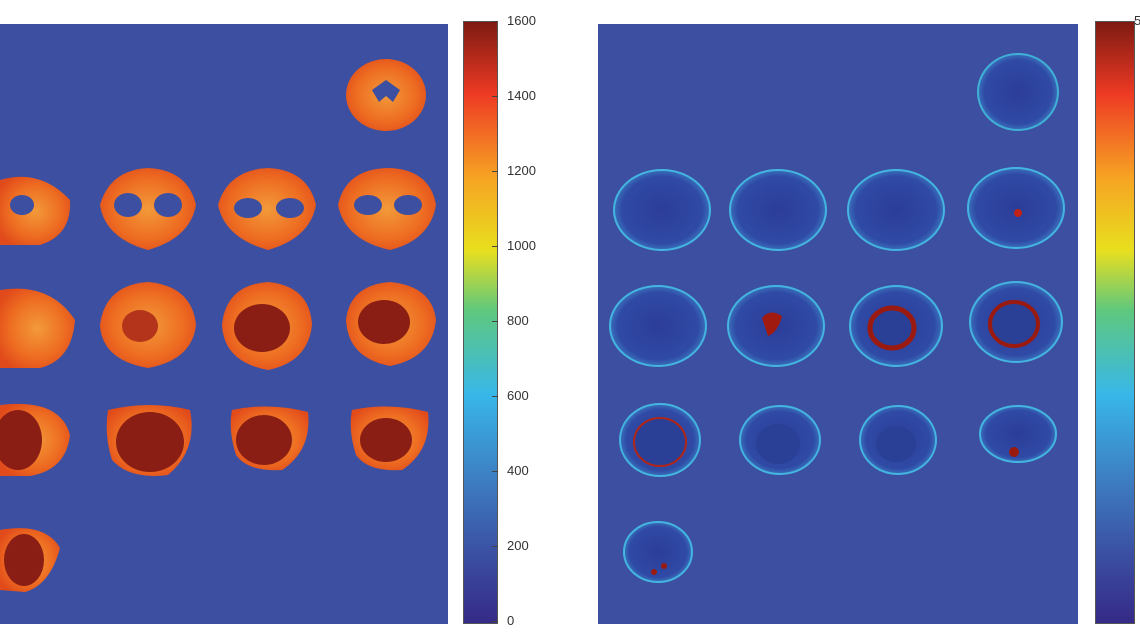 This screenshot has height=641, width=1140. I want to click on colorbar-tick-label: 1200, so click(521, 170).